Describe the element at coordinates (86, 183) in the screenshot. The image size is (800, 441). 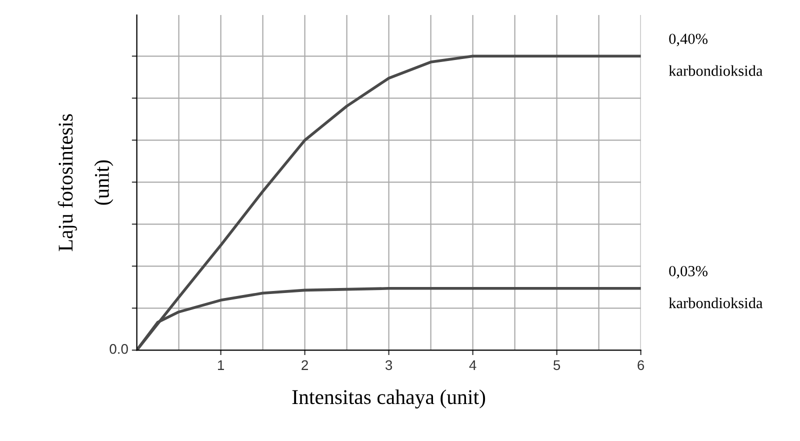
I see `y-axis-title: Laju fotosintesis (unit)` at that location.